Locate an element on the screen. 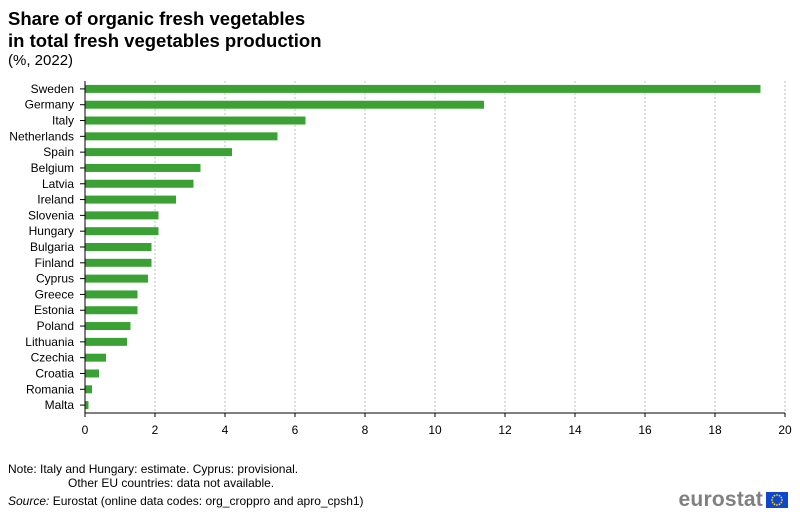  eurostat-logo: eurostat is located at coordinates (733, 500).